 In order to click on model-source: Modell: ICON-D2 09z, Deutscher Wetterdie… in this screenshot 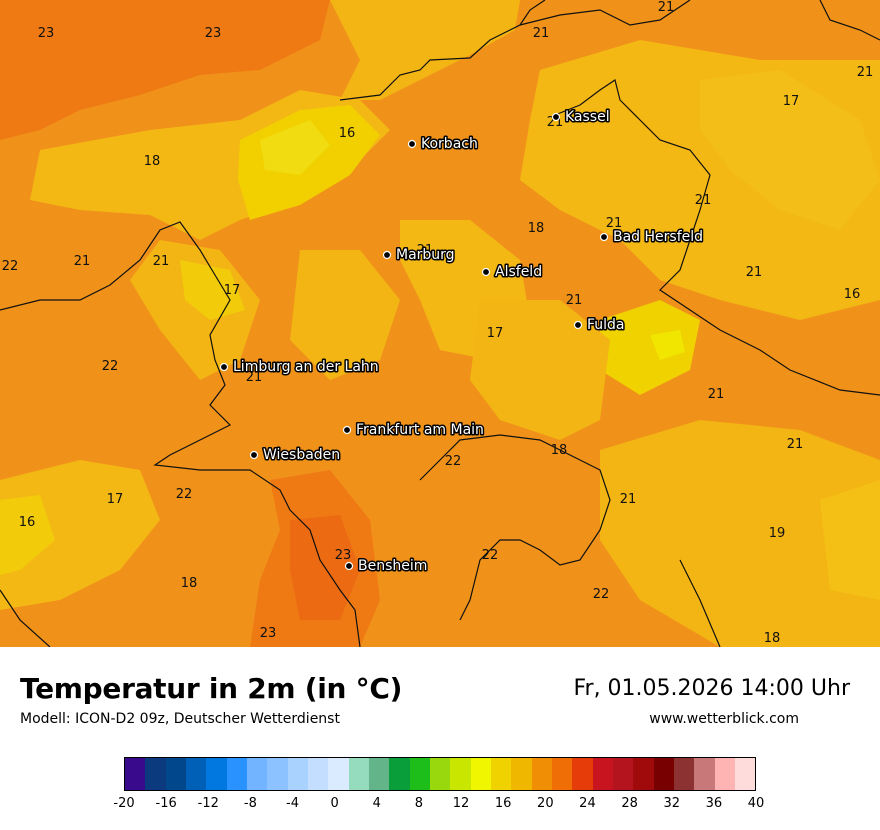, I will do `click(180, 719)`.